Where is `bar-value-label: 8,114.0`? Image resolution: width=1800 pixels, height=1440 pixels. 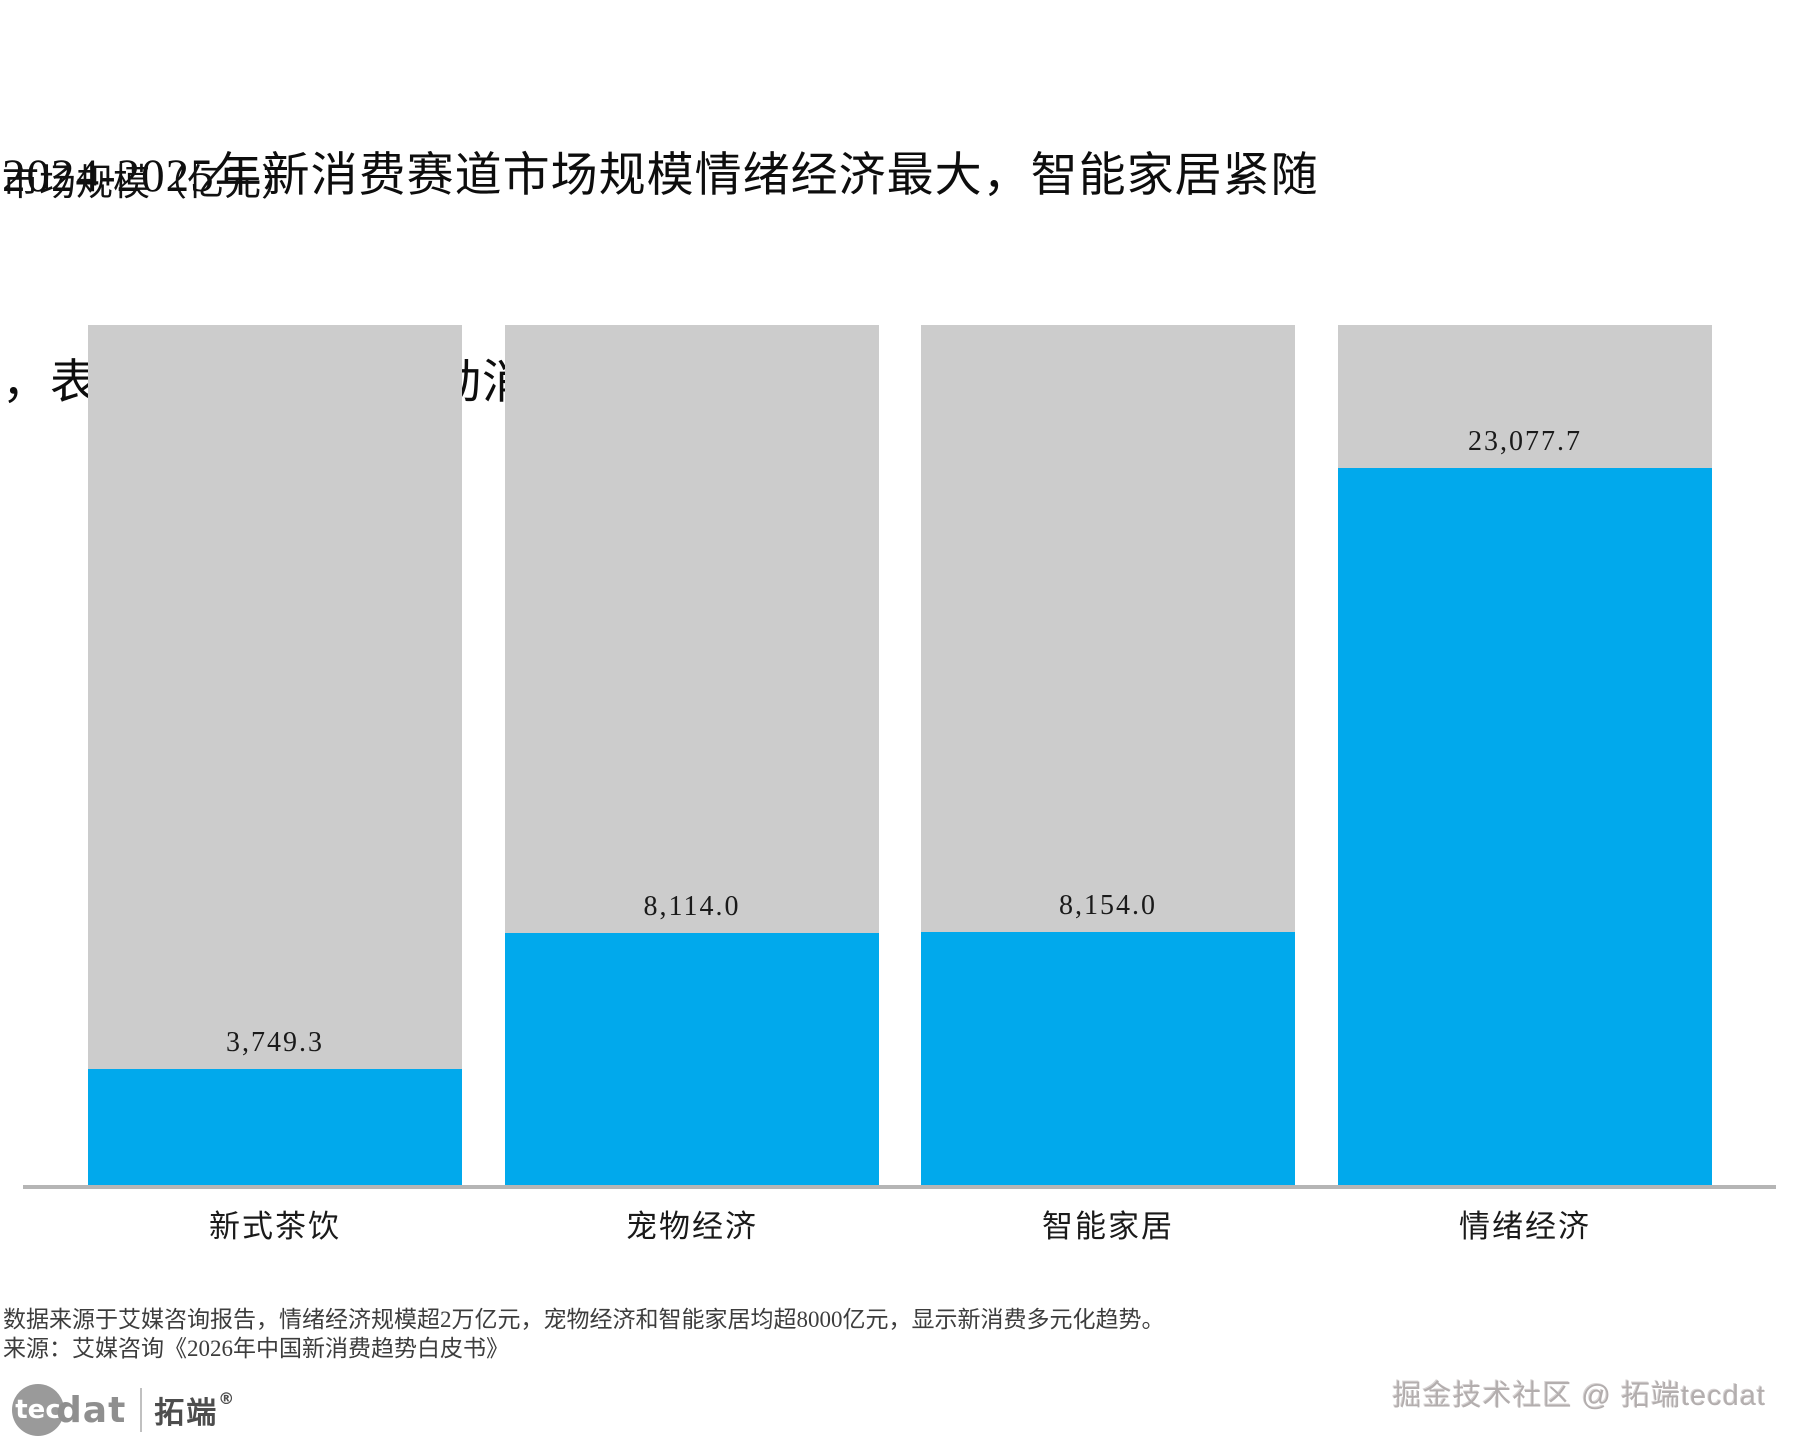 bar-value-label: 8,114.0 is located at coordinates (692, 906).